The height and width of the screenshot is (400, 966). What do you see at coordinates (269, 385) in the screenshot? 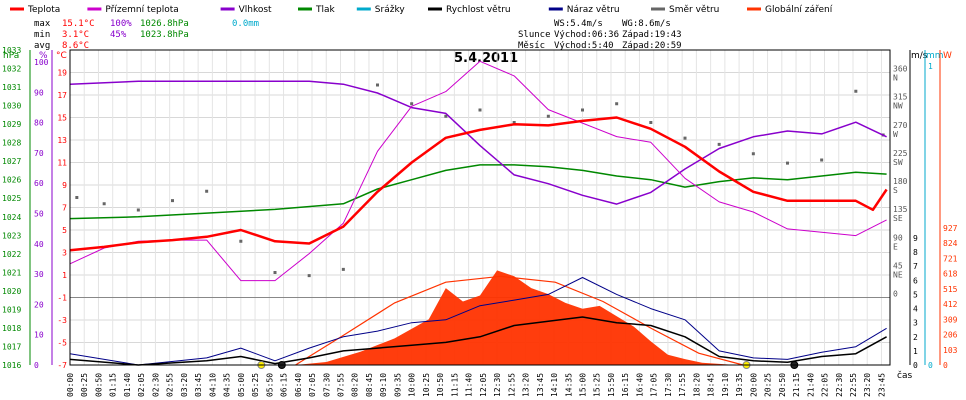
I see `x-tick-label-14: 05:50` at bounding box center [269, 385].